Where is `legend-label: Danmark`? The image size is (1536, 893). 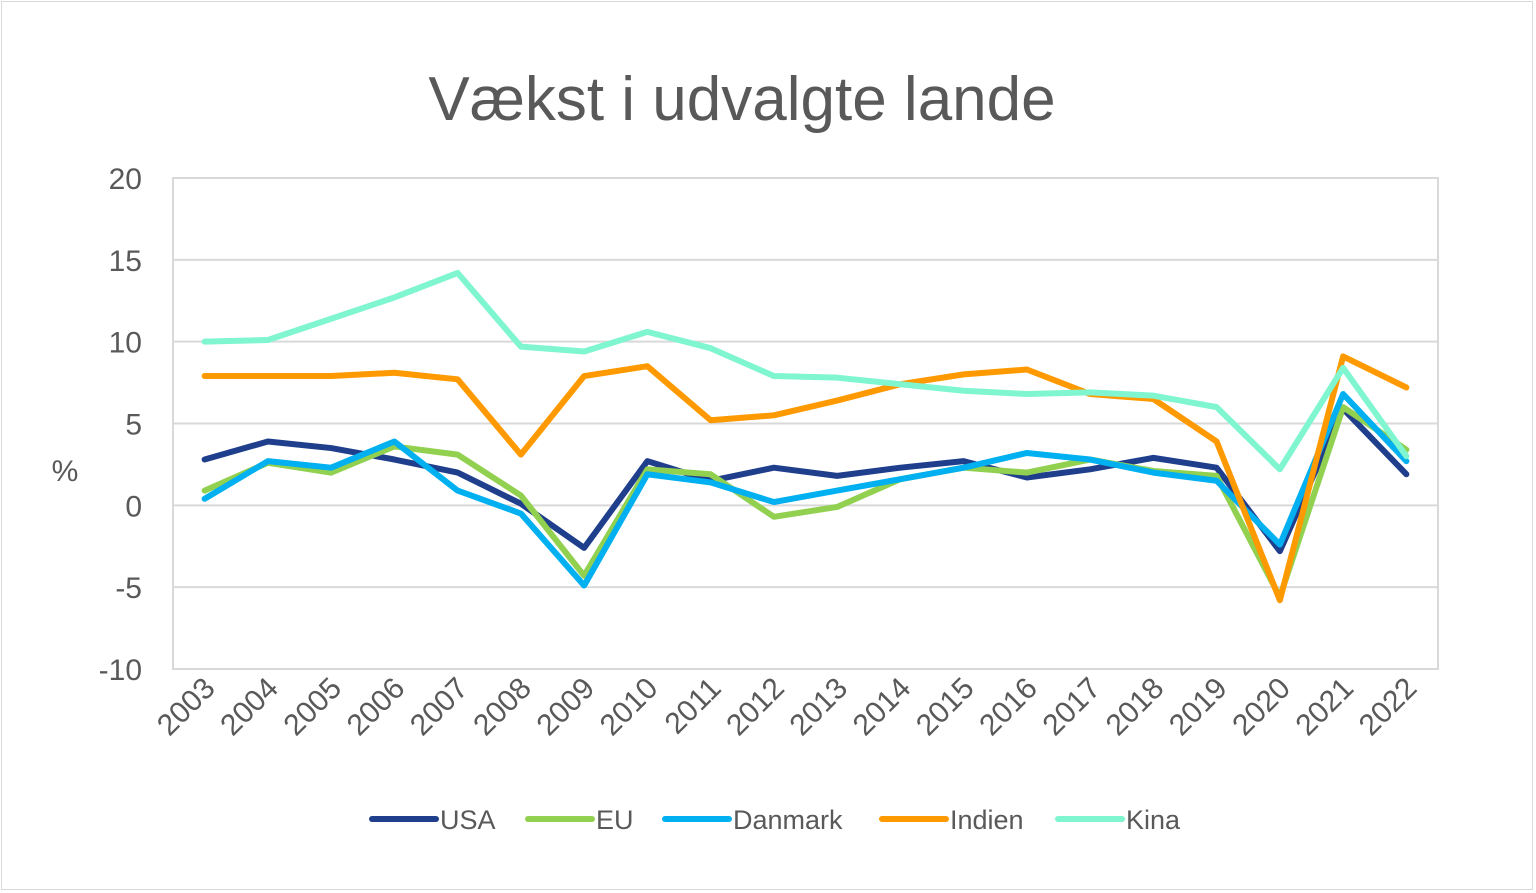
legend-label: Danmark is located at coordinates (788, 820).